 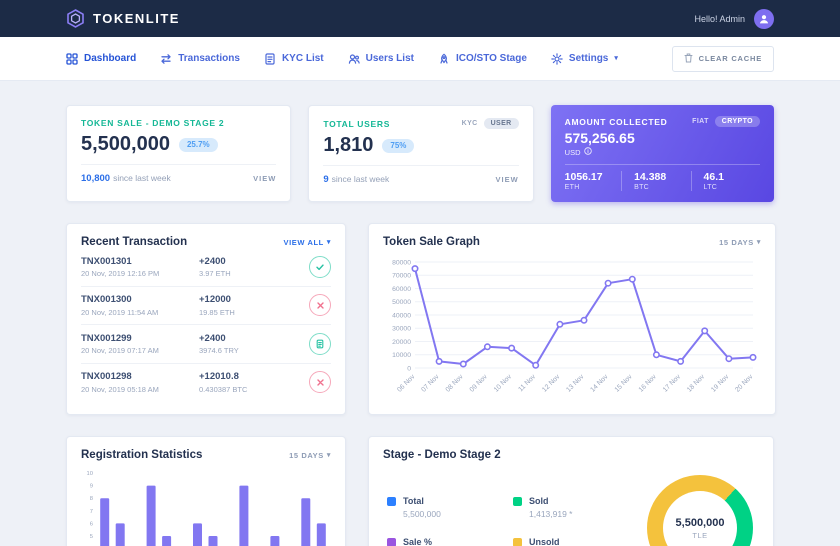 What do you see at coordinates (125, 144) in the screenshot?
I see `token-sale-value: 5,500,000` at bounding box center [125, 144].